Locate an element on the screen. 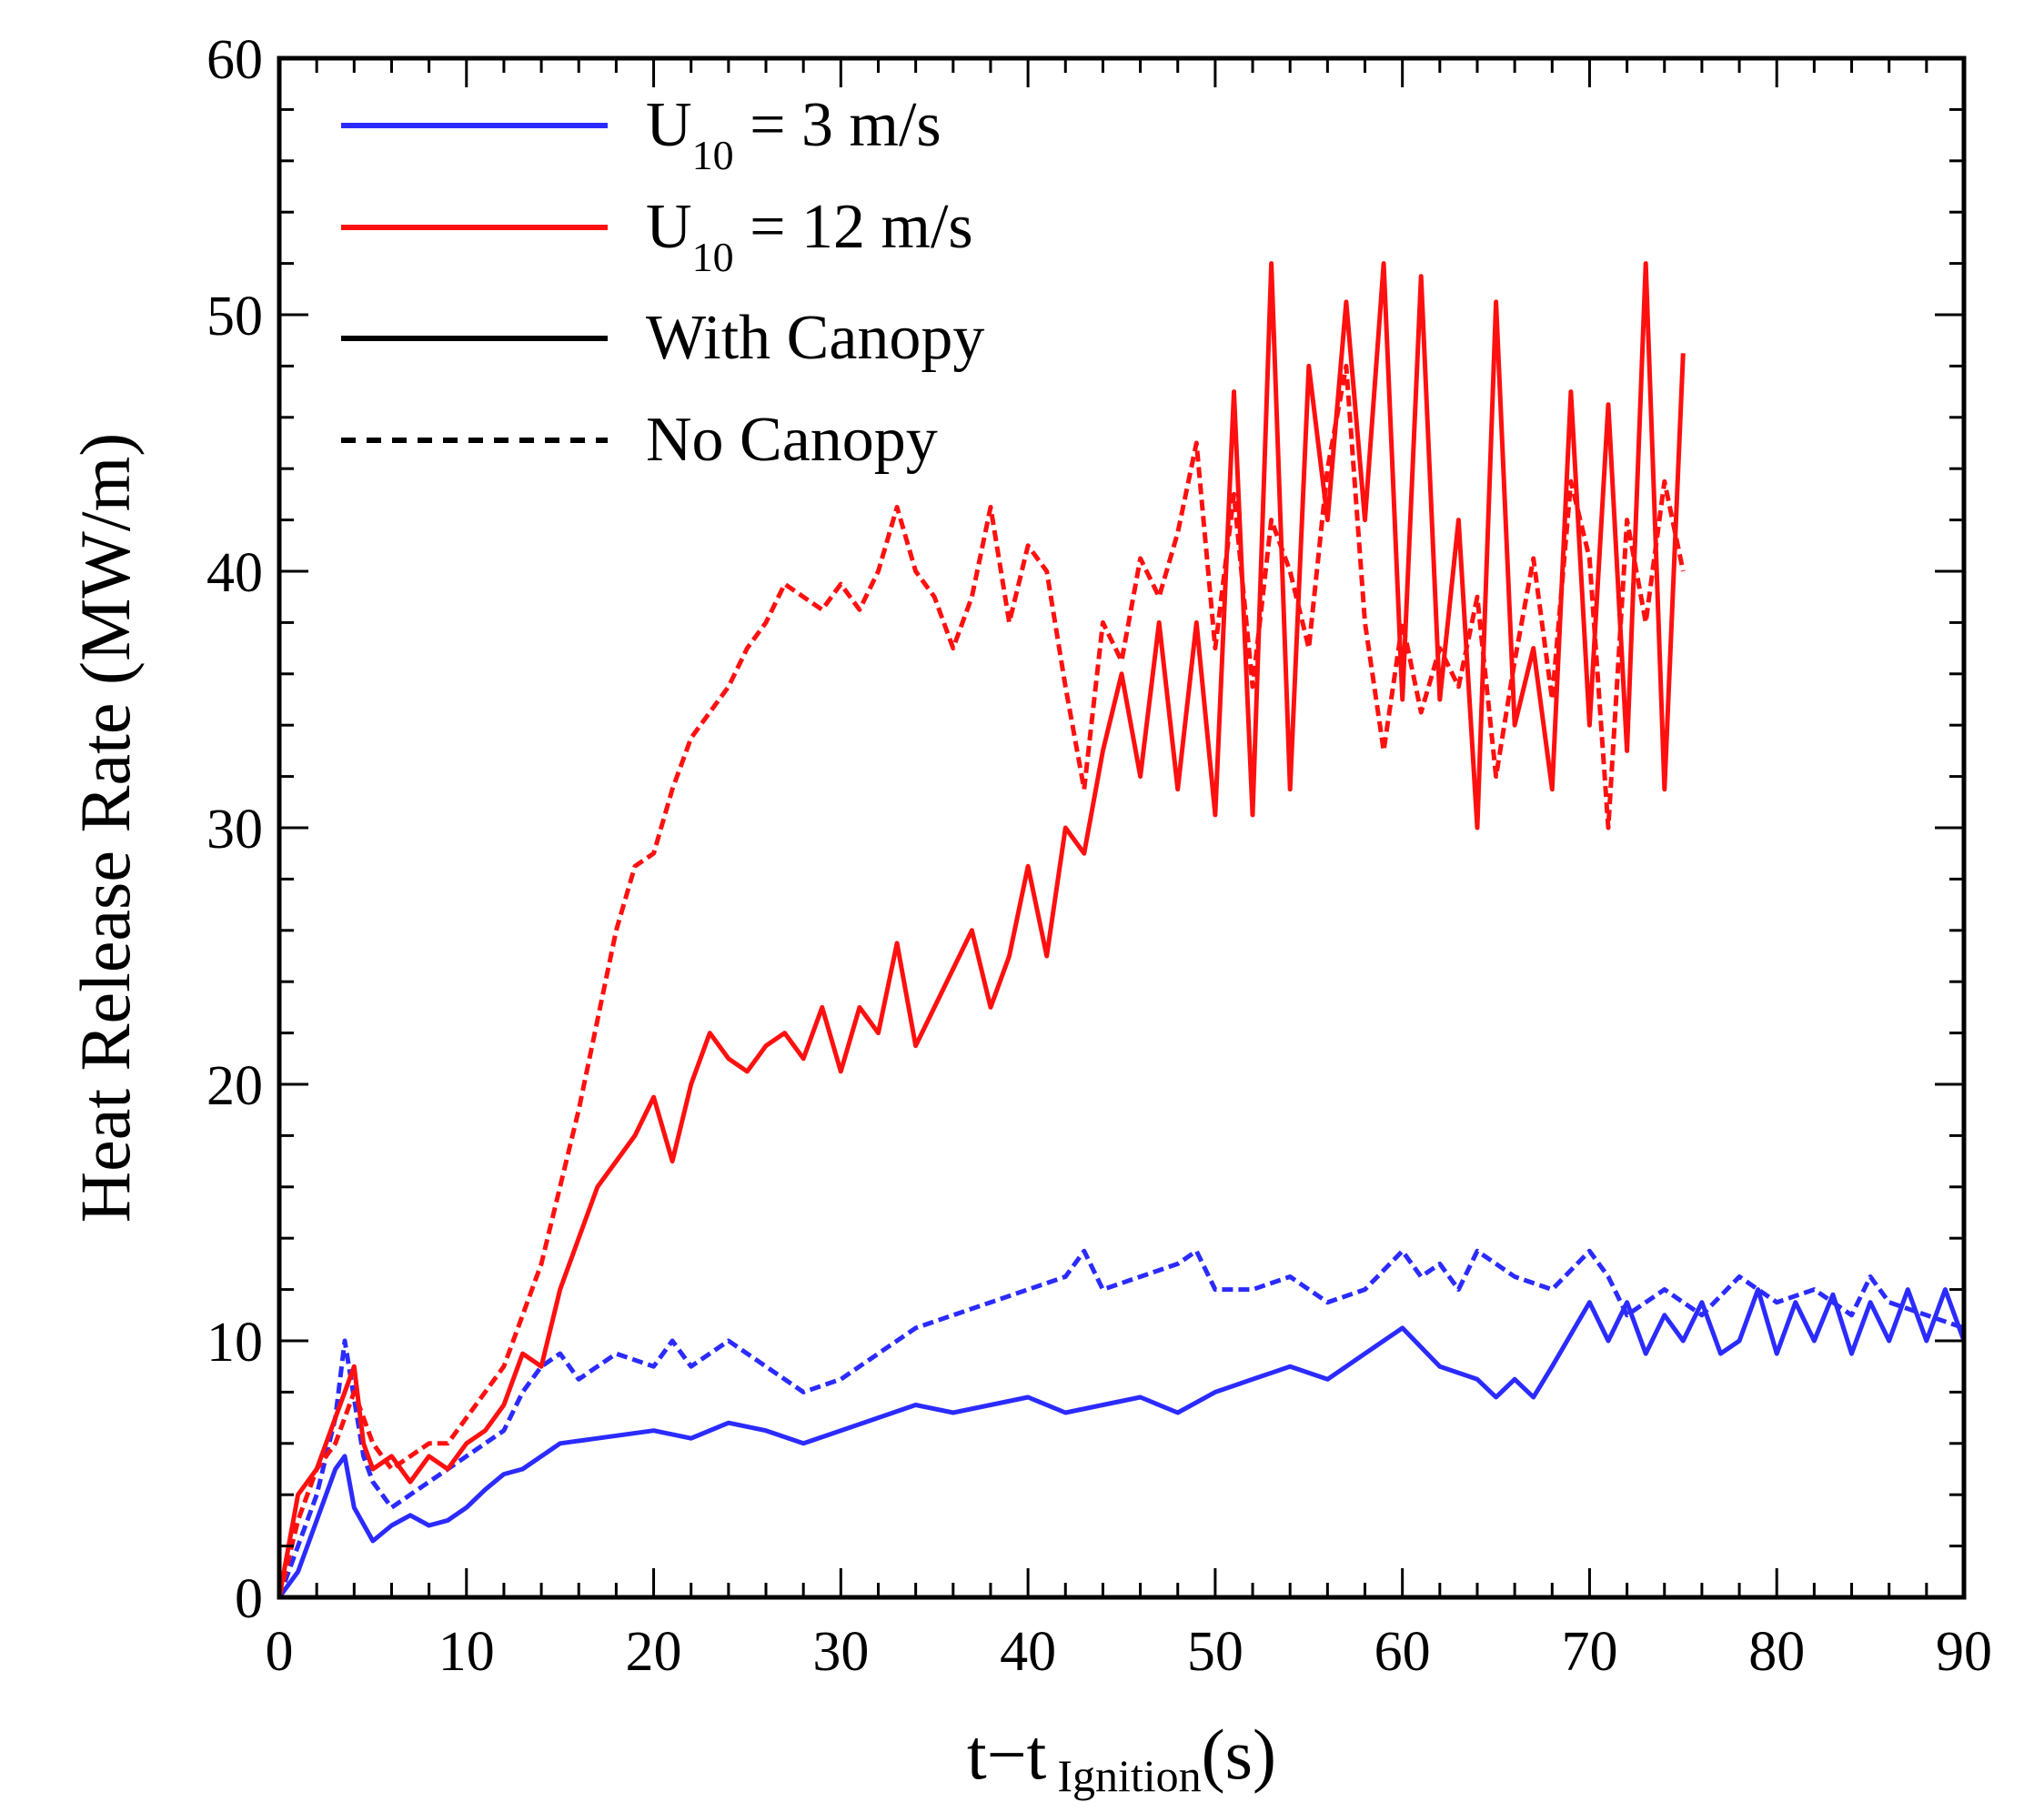 The image size is (2044, 1812). x-axis-label: t−t Ignition(s) is located at coordinates (1121, 1758).